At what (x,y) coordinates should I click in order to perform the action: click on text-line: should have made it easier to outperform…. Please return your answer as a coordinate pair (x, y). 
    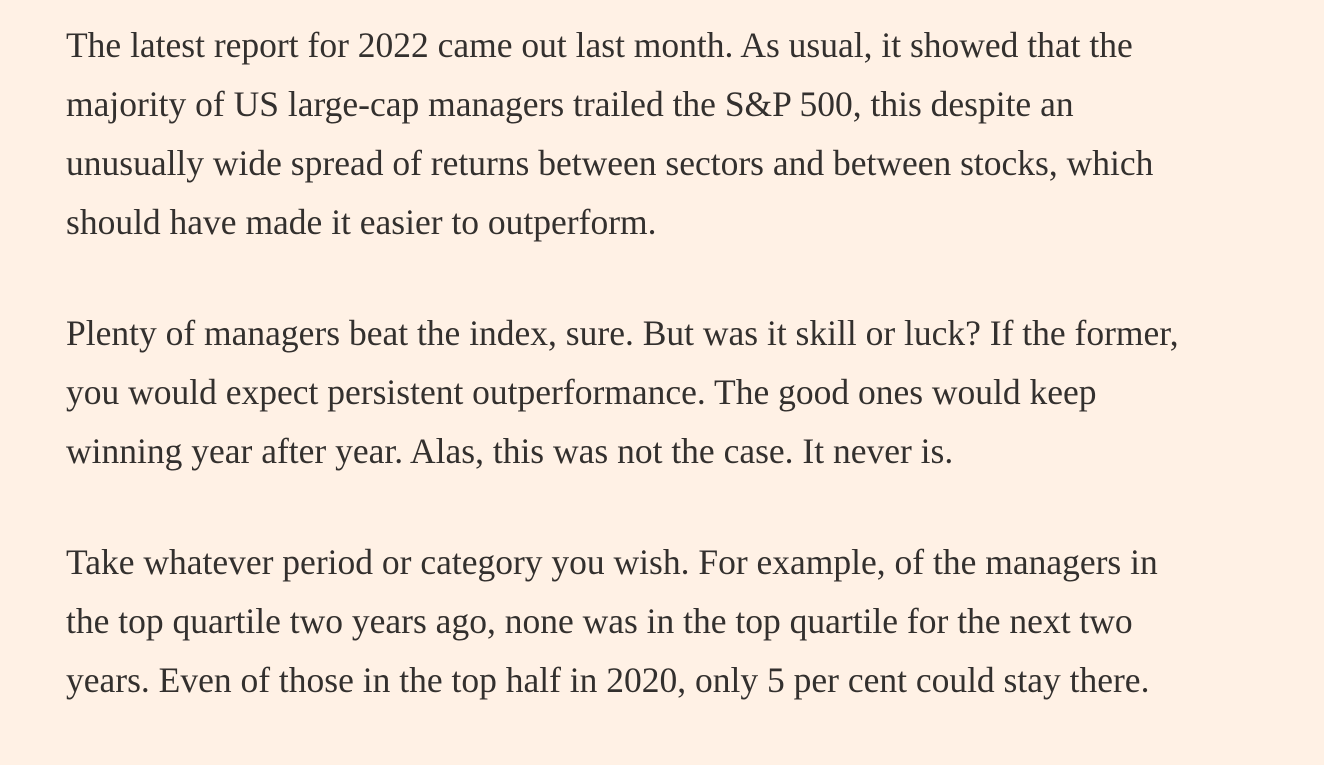
    Looking at the image, I should click on (361, 222).